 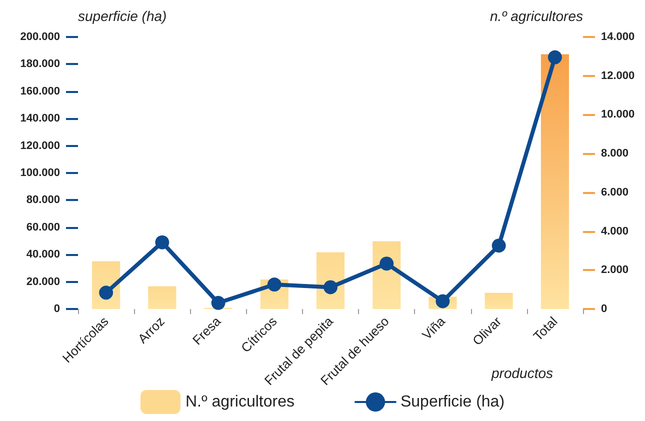 I want to click on y2-tick-label: 0, so click(x=604, y=309).